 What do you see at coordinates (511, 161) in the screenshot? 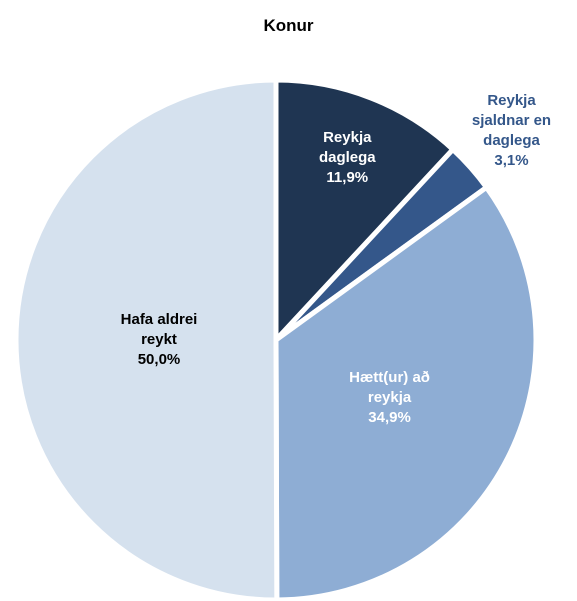
I see `value-label: 3,1%` at bounding box center [511, 161].